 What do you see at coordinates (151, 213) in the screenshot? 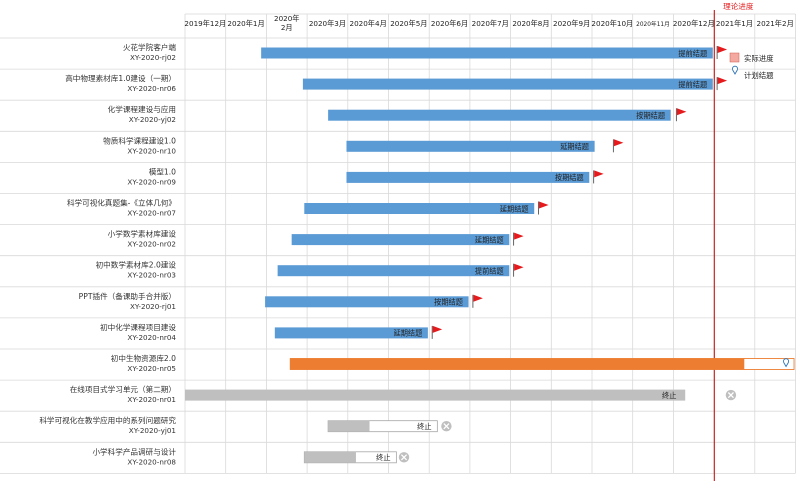
I see `project-code: XY-2020-nr07` at bounding box center [151, 213].